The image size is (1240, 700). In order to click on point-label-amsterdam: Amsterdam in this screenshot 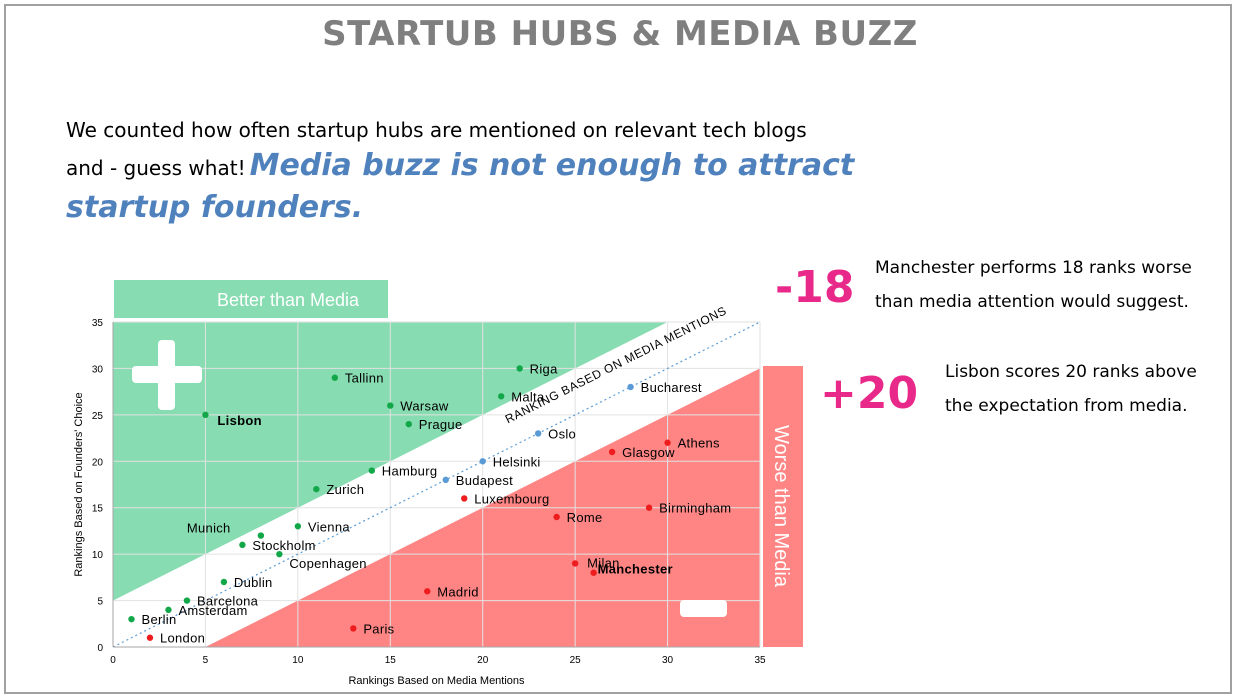, I will do `click(212, 610)`.